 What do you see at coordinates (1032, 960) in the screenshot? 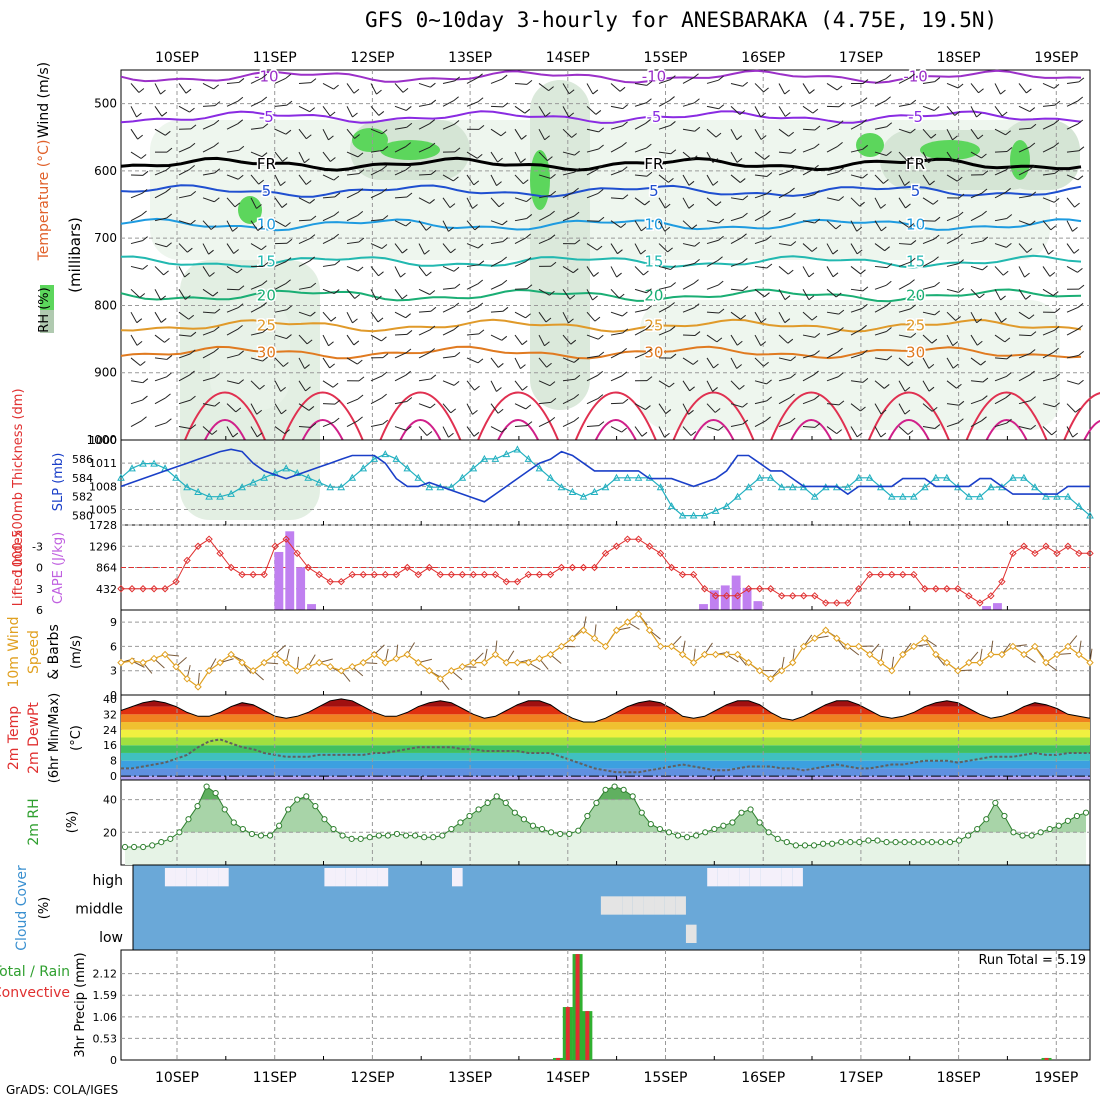
I see `run-total-label: Run Total = 5.19` at bounding box center [1032, 960].